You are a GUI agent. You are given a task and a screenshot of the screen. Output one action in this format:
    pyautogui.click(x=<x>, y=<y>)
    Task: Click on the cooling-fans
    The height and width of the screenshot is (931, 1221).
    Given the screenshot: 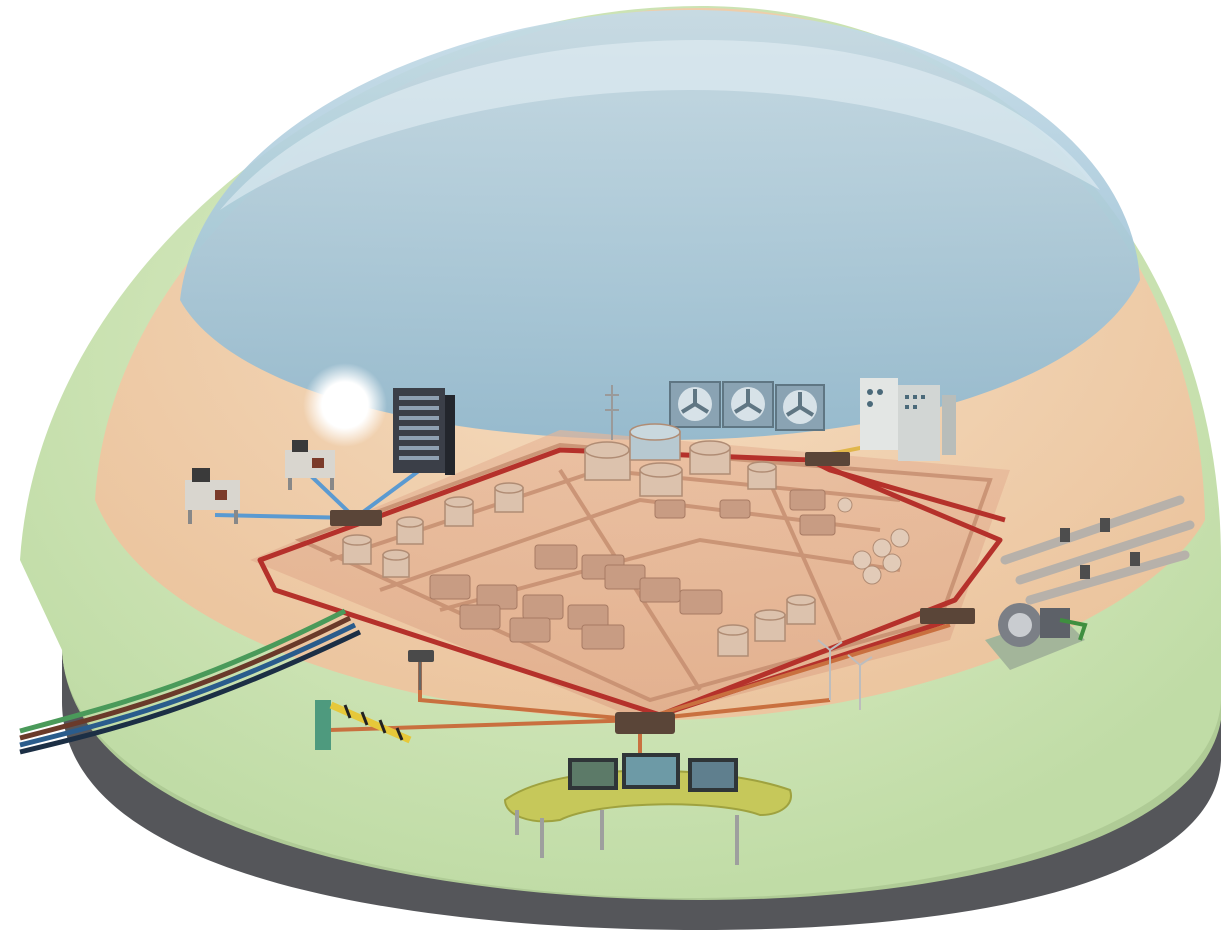 What is the action you would take?
    pyautogui.click(x=747, y=406)
    